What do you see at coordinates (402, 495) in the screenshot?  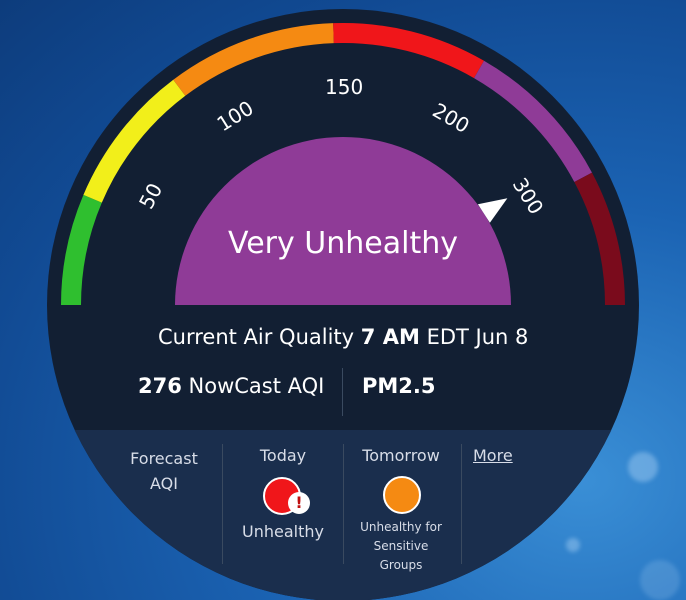 I see `tomorrow-status-dot` at bounding box center [402, 495].